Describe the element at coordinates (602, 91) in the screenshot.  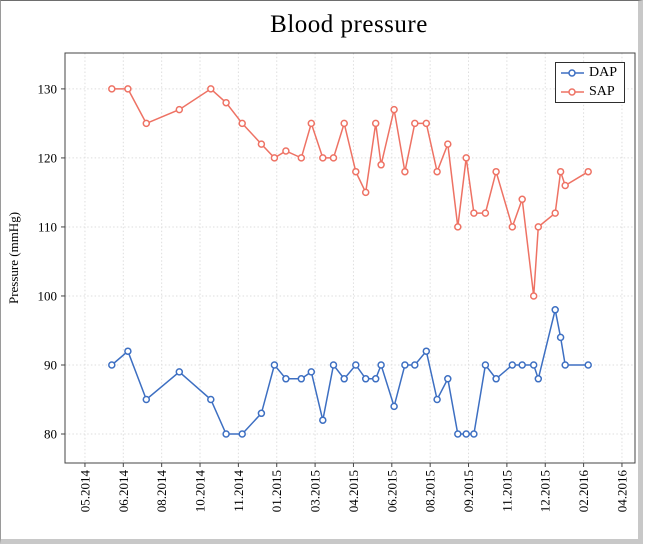
I see `legend-label-sap: SAP` at that location.